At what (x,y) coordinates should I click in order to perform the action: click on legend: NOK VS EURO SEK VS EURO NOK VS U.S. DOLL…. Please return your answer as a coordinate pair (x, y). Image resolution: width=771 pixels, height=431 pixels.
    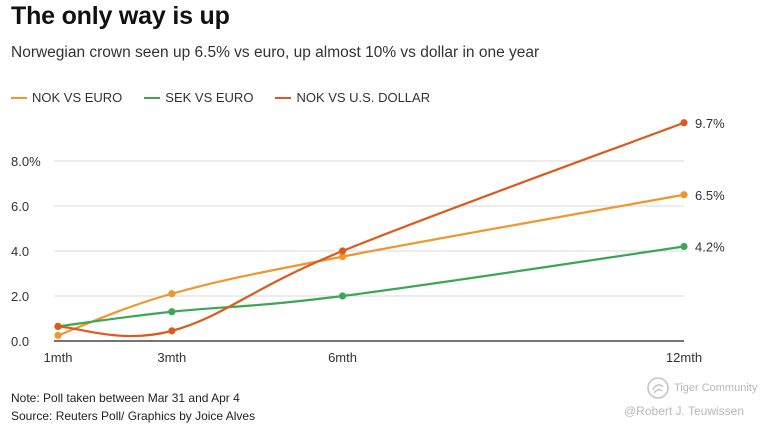
    Looking at the image, I should click on (231, 97).